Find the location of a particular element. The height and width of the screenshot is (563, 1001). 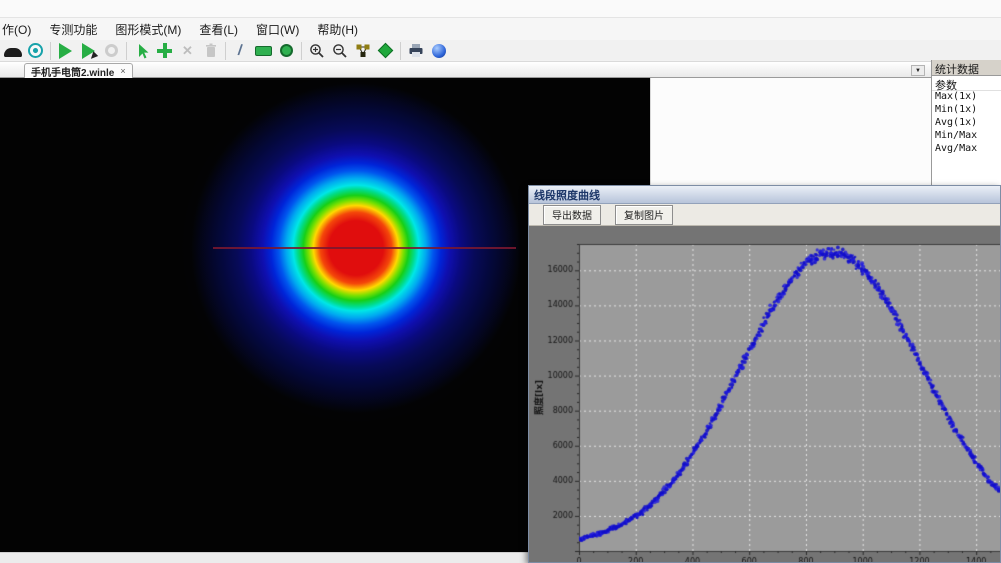

menu-graph-mode: 图形模式(M) is located at coordinates (148, 29).